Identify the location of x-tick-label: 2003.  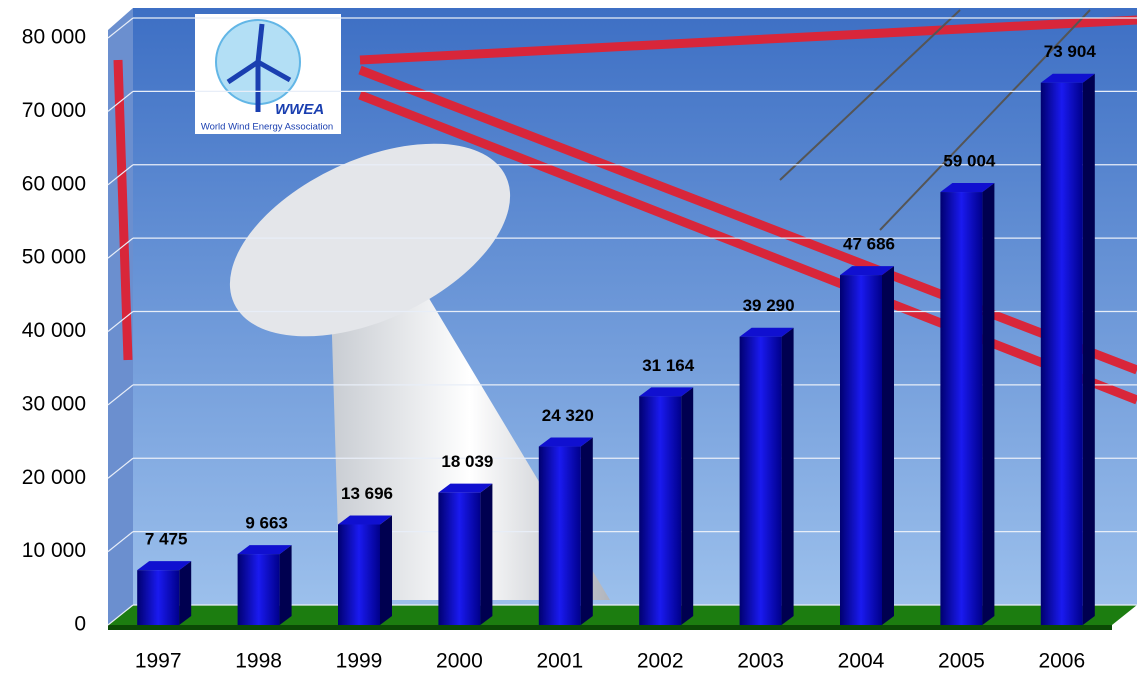
(760, 661).